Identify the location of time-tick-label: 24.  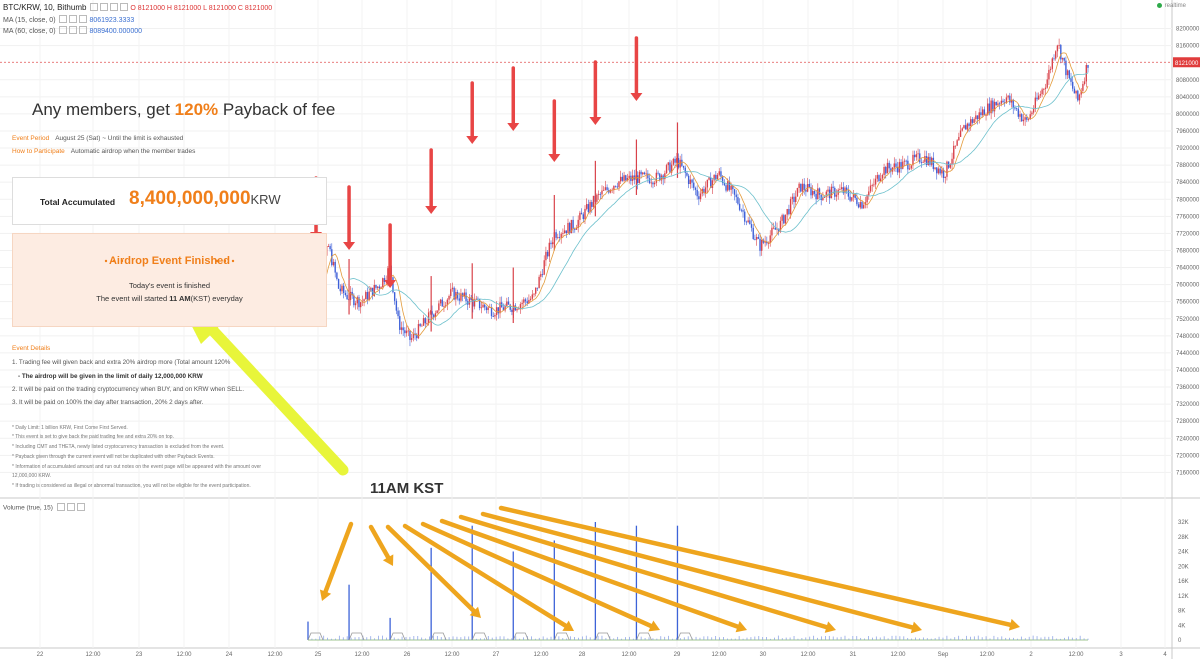
(229, 655).